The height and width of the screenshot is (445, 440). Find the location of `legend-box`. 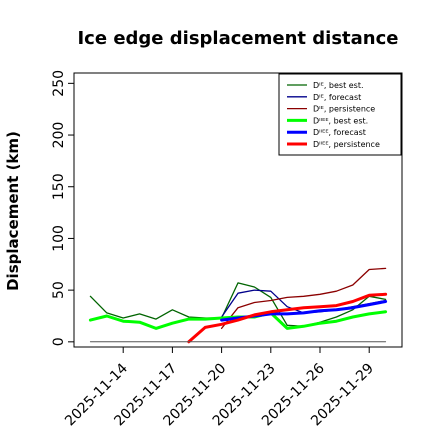

legend-box is located at coordinates (340, 114).